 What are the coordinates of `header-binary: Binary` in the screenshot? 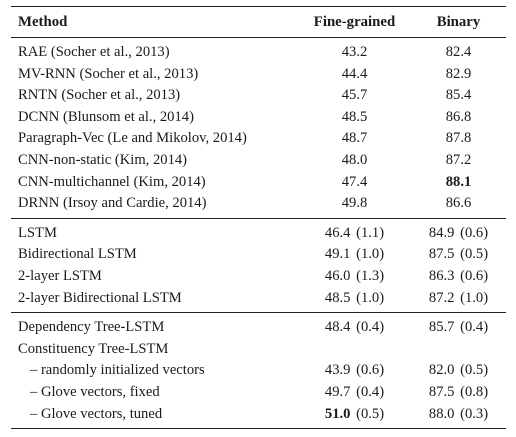 It's located at (458, 22).